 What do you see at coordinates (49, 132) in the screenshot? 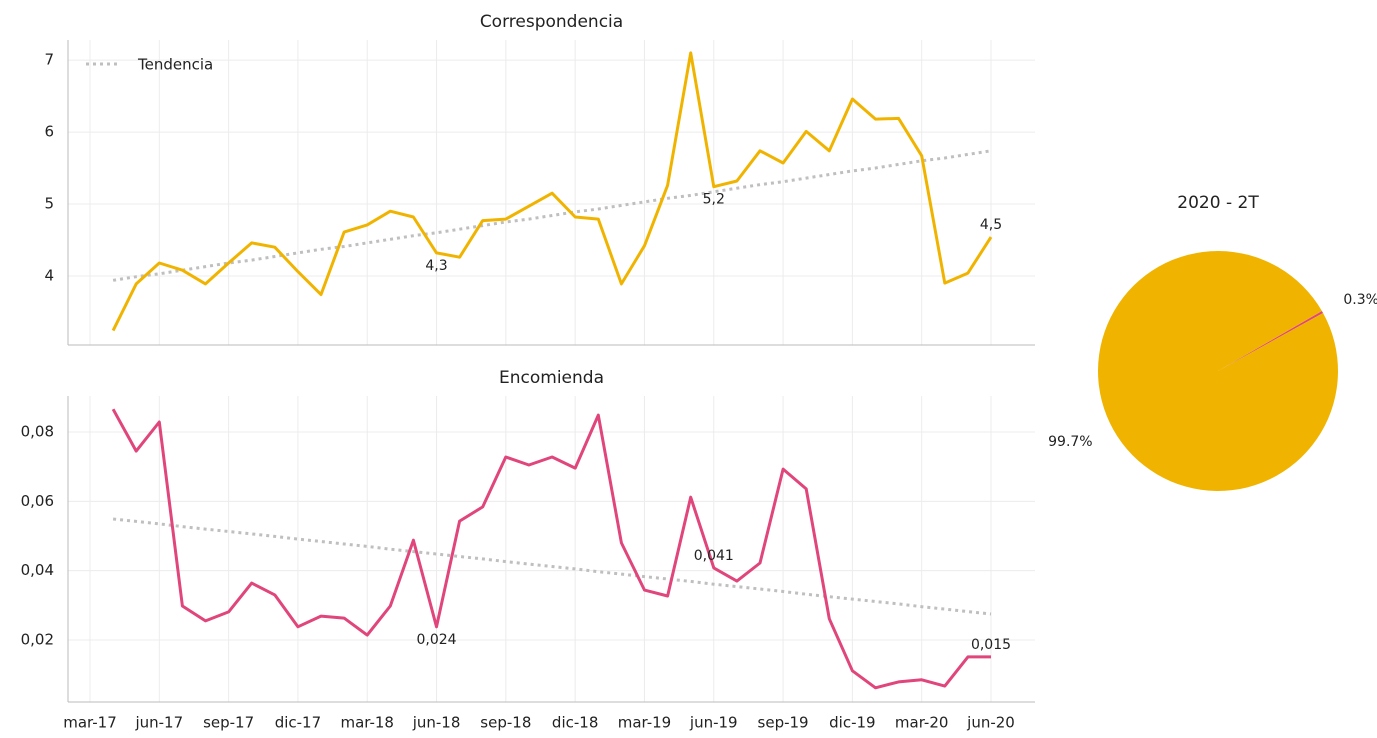
I see `y-tick-label: 6` at bounding box center [49, 132].